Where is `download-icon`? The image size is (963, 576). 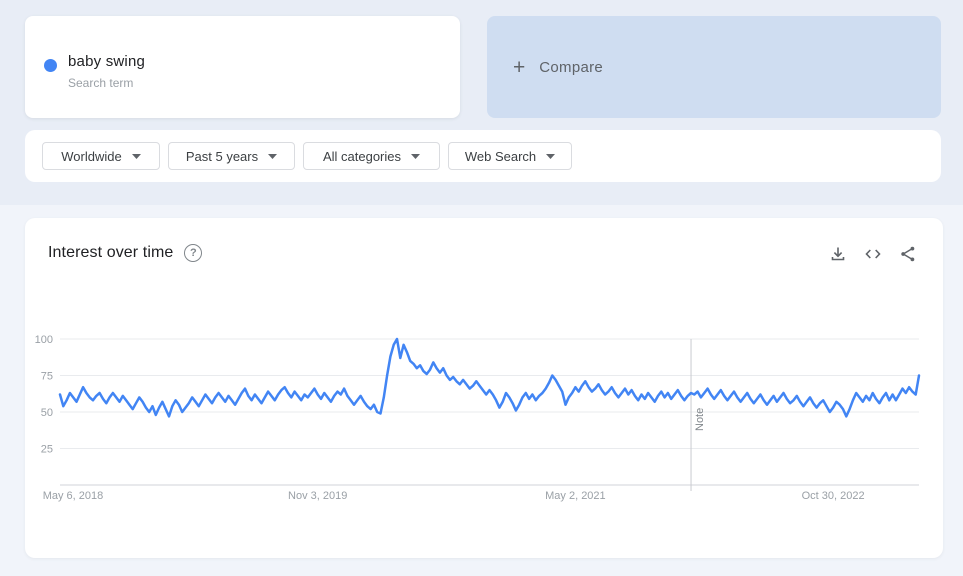
download-icon is located at coordinates (838, 254).